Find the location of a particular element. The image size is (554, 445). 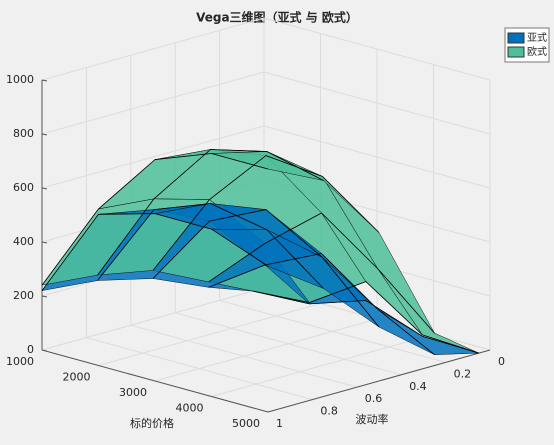

y-tick-label: 0.8 is located at coordinates (329, 411).